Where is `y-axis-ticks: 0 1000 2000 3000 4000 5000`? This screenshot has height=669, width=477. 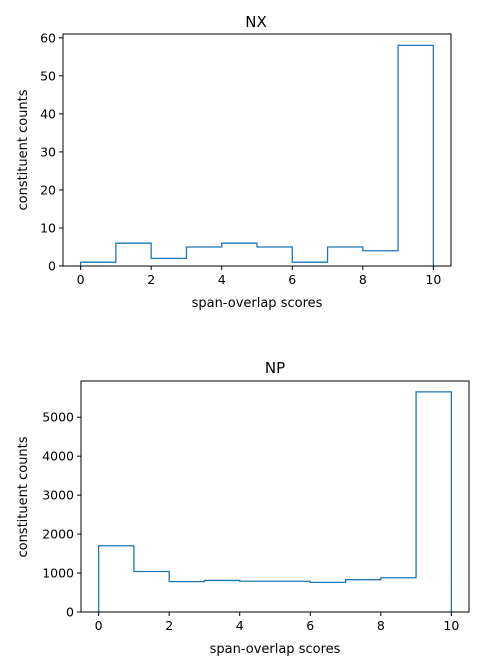 y-axis-ticks: 0 1000 2000 3000 4000 5000 is located at coordinates (61, 515).